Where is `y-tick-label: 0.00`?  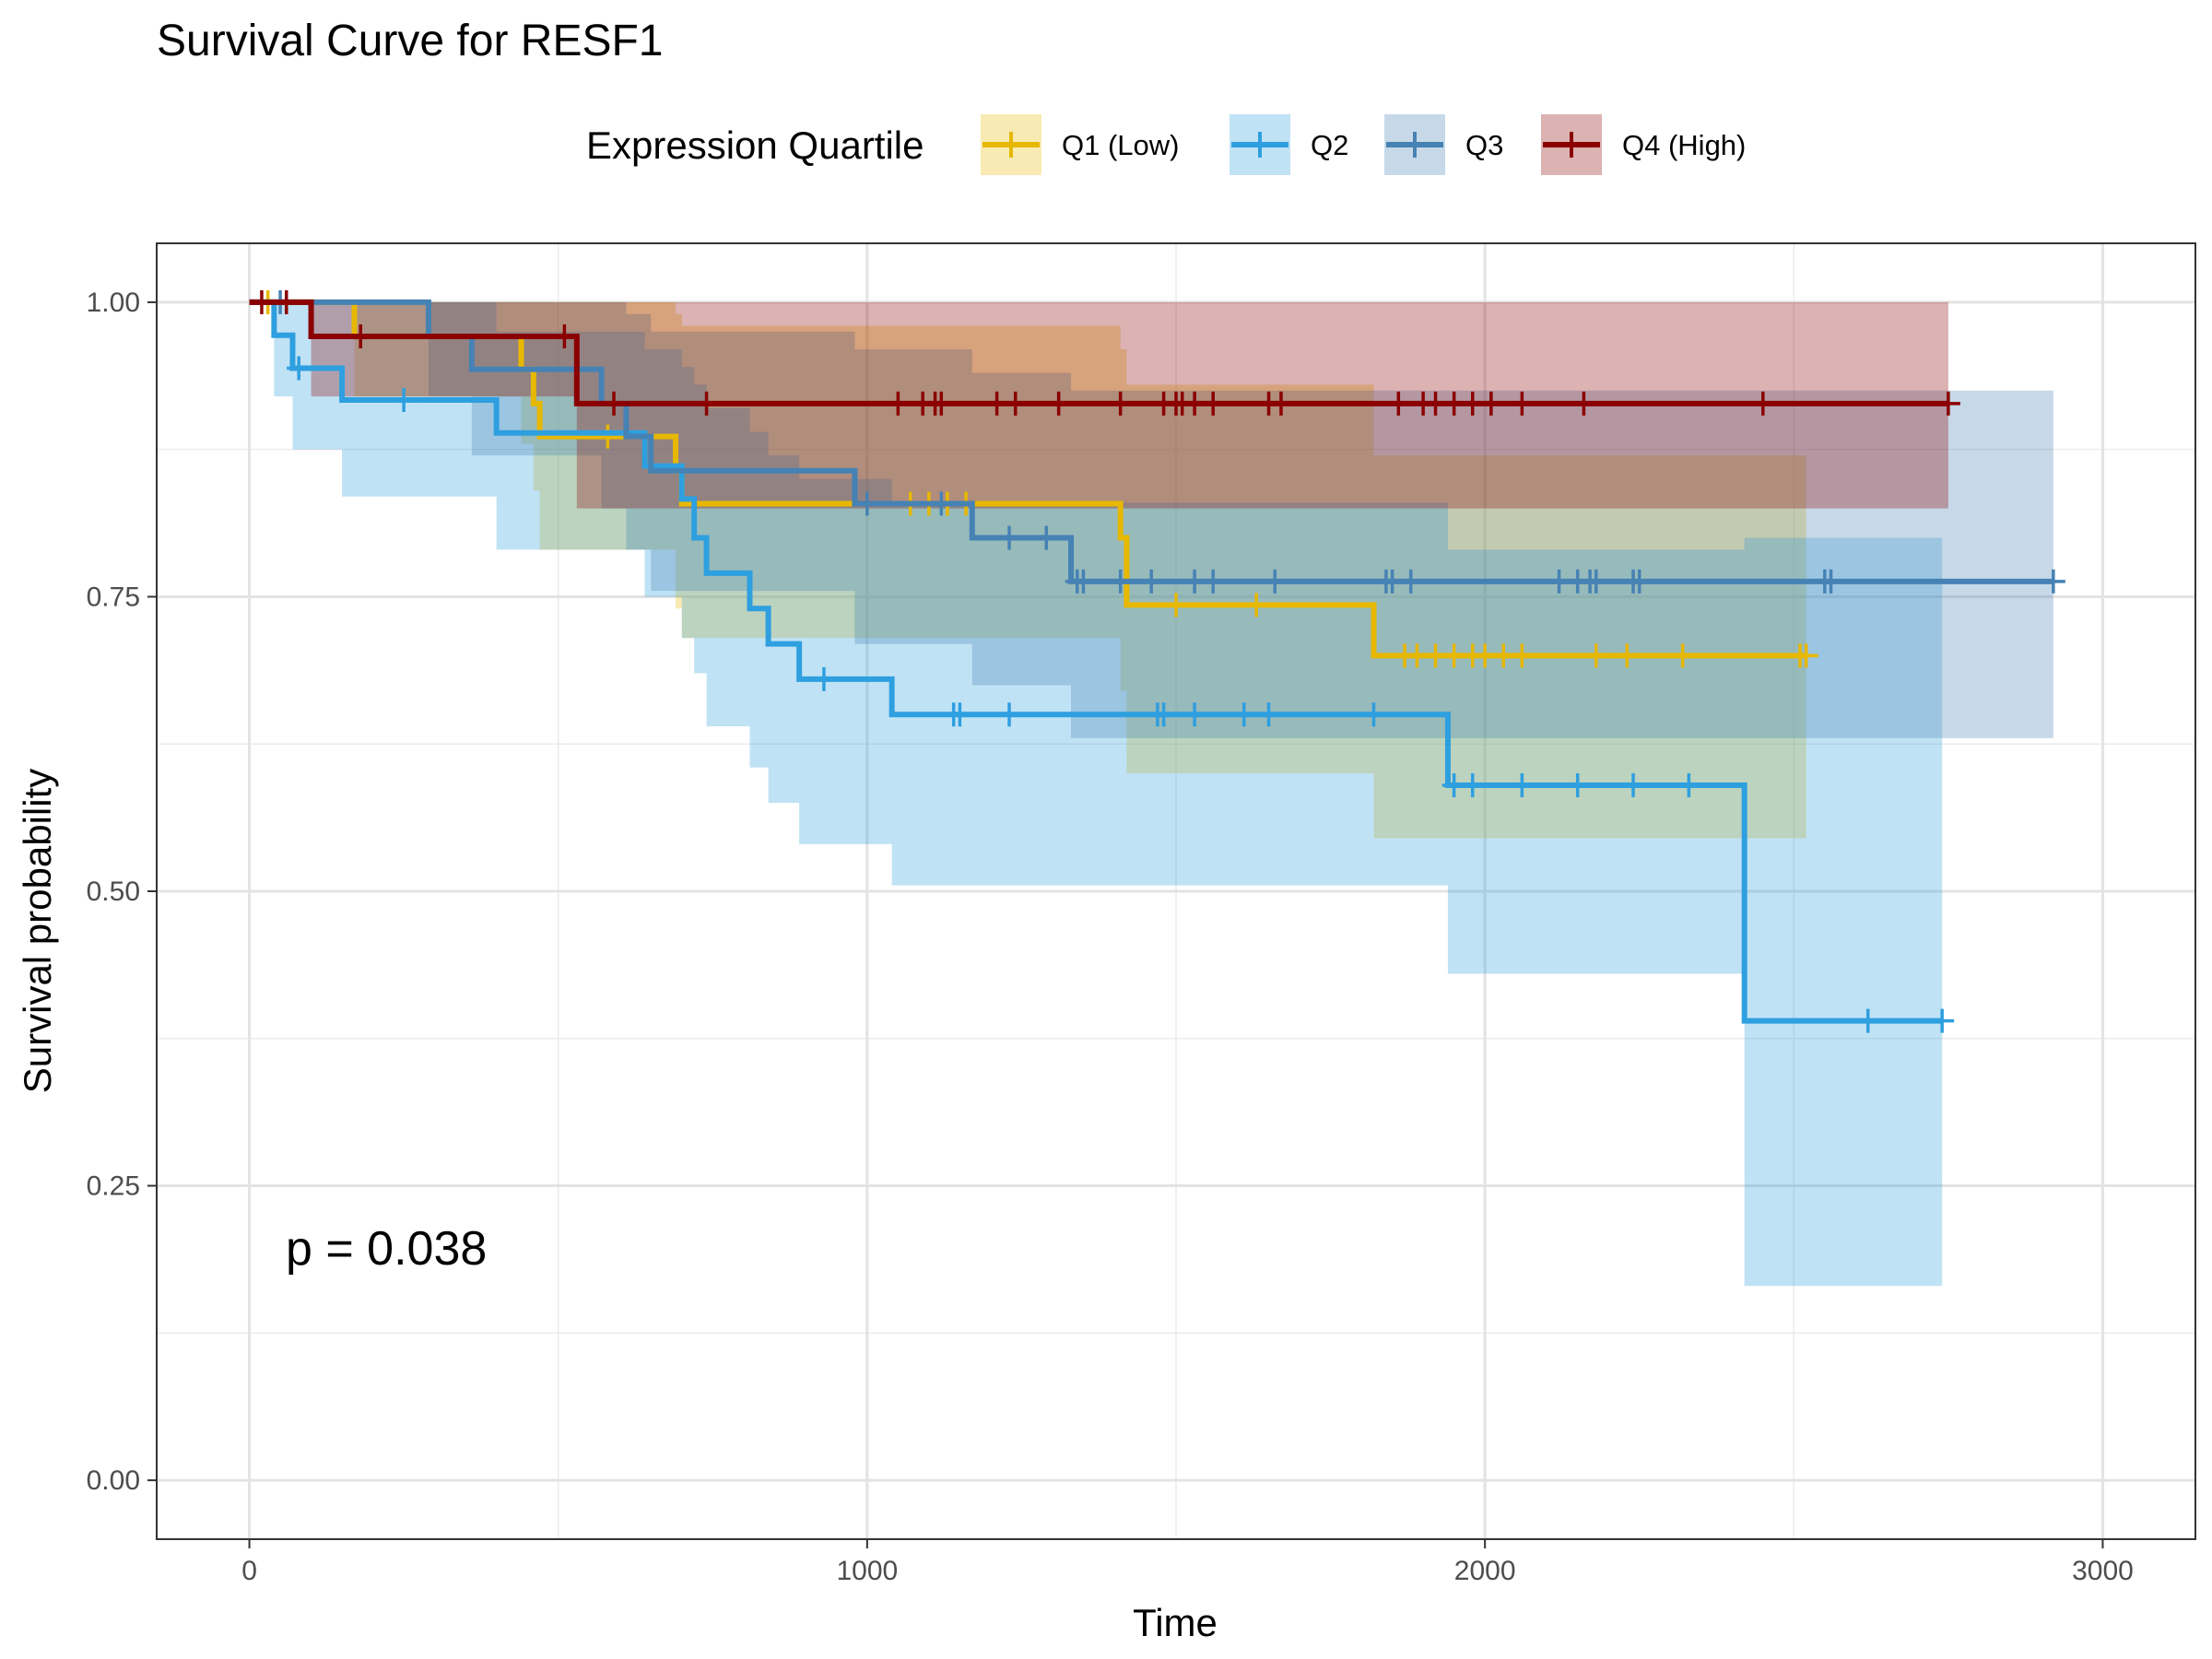
y-tick-label: 0.00 is located at coordinates (113, 1480).